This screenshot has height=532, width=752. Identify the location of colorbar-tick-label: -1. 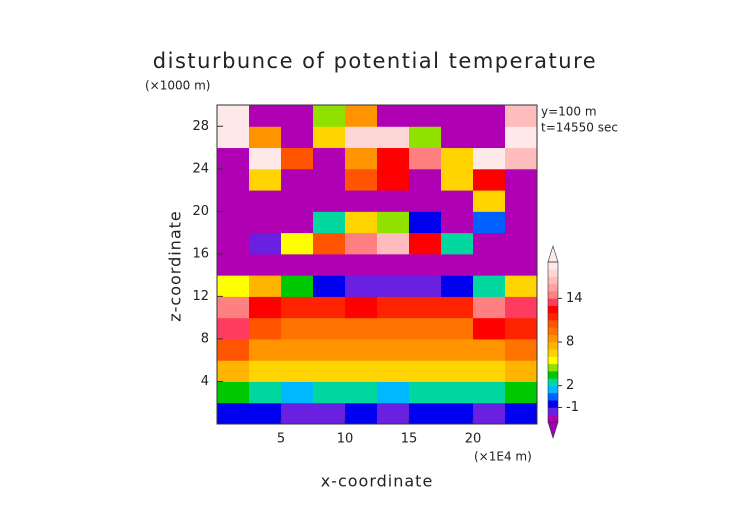
(572, 407).